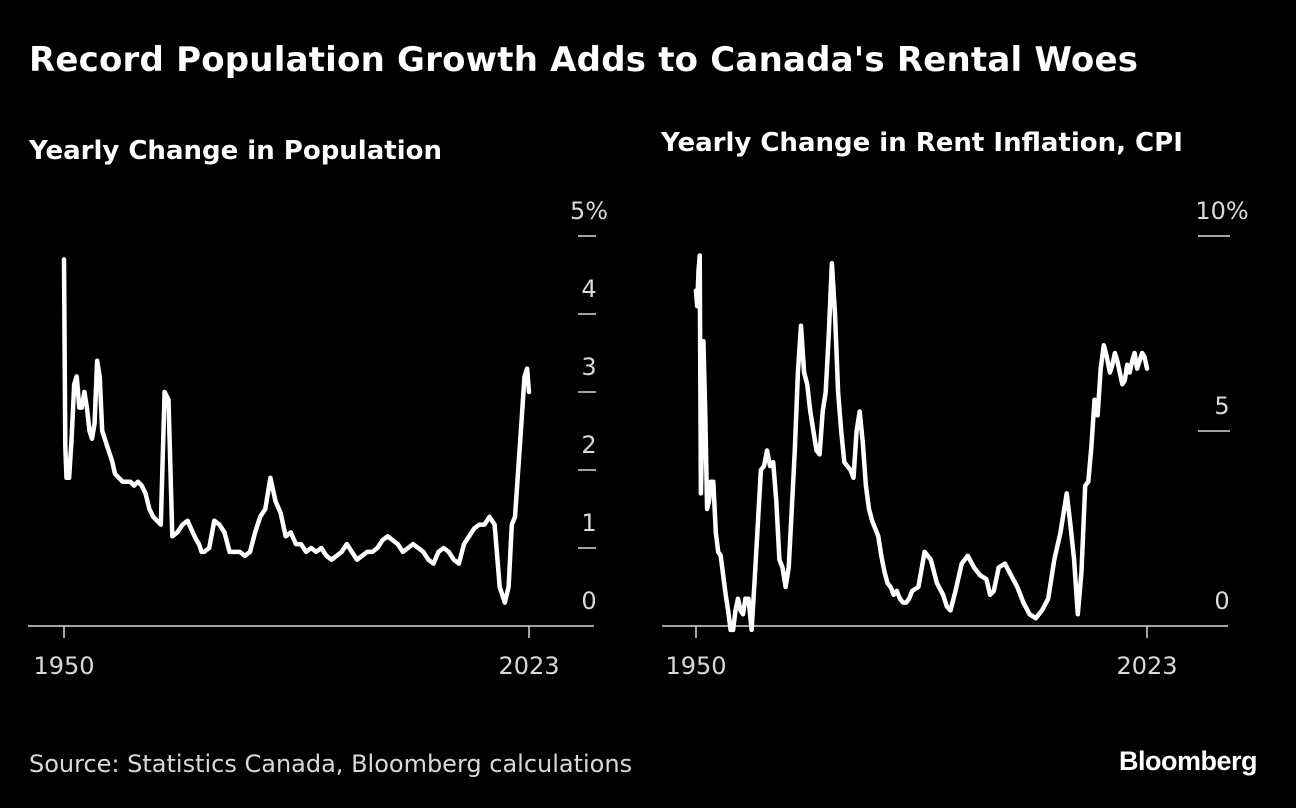  Describe the element at coordinates (235, 151) in the screenshot. I see `population-chart-title: Yearly Change in Population` at that location.